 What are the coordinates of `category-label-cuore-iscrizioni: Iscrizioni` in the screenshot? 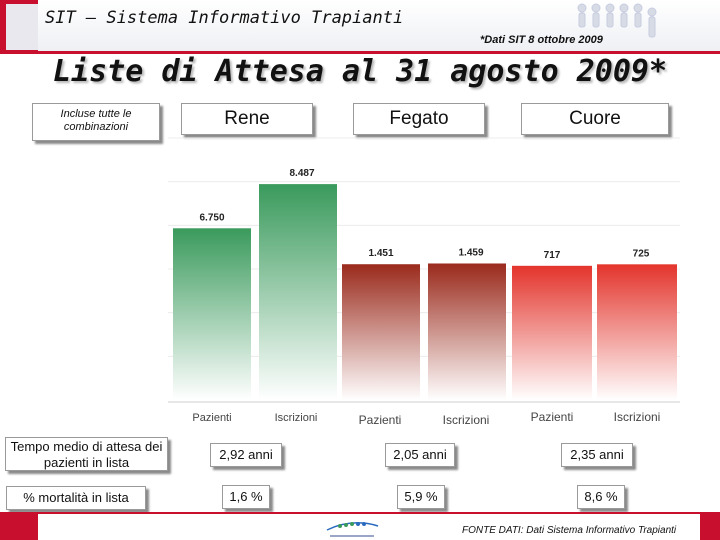 It's located at (637, 417).